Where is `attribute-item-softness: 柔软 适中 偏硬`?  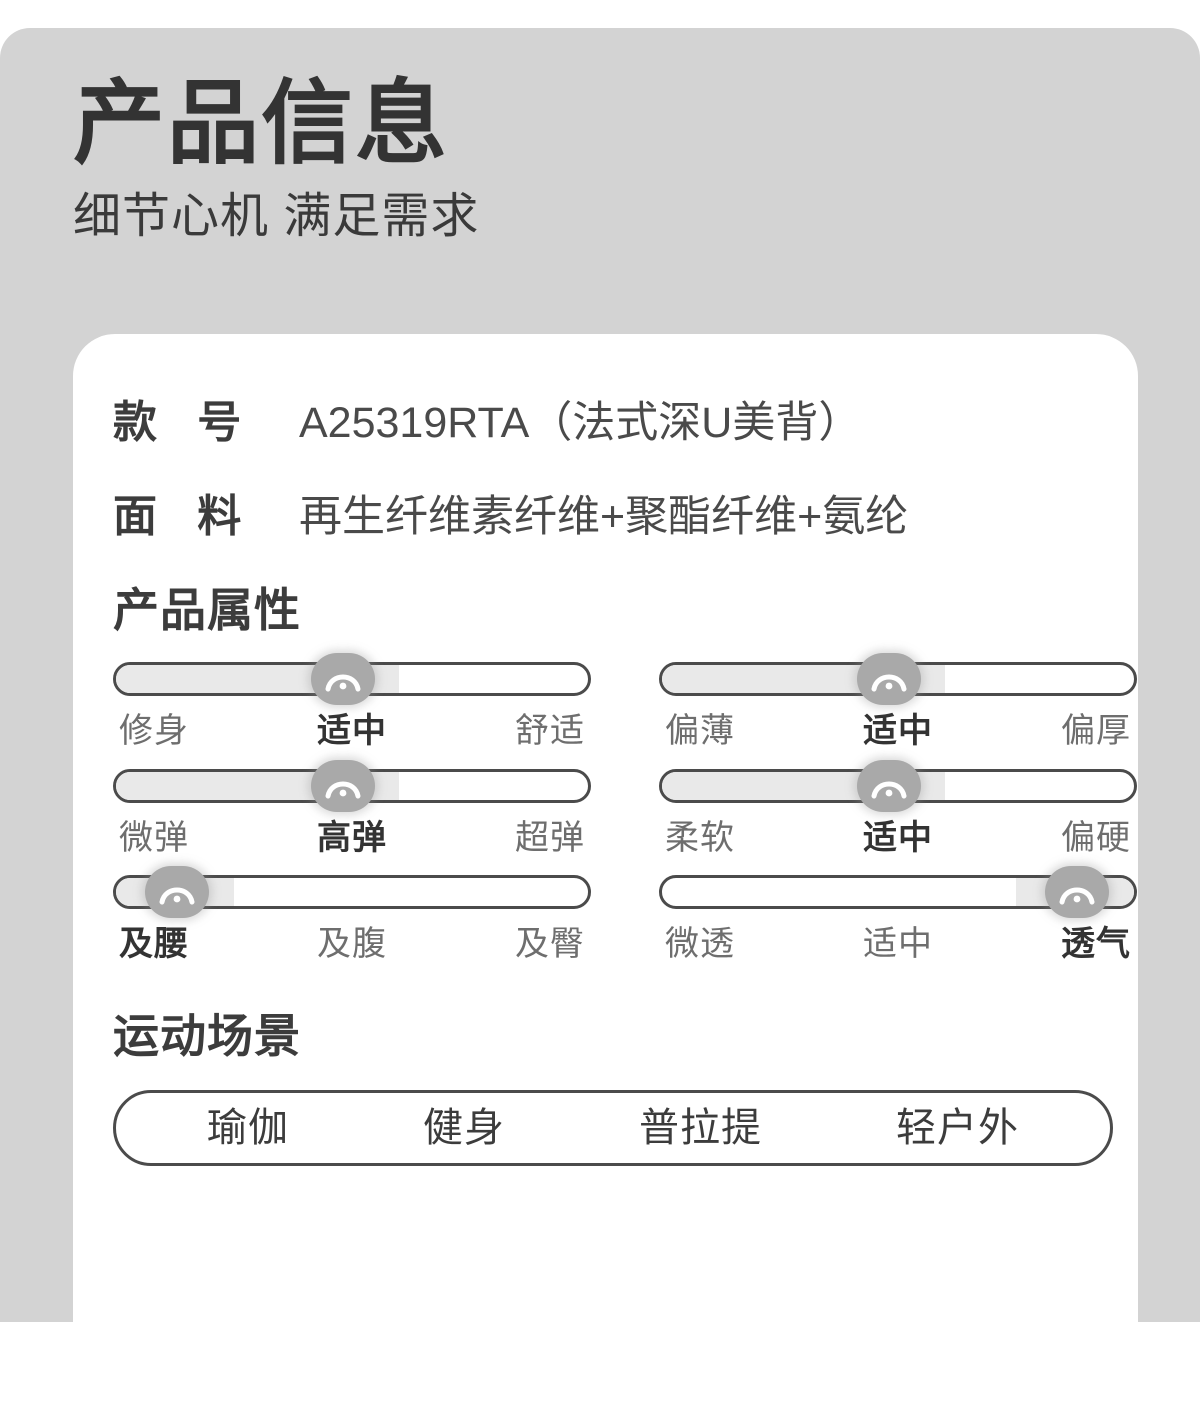
attribute-item-softness: 柔软 适中 偏硬 is located at coordinates (898, 809).